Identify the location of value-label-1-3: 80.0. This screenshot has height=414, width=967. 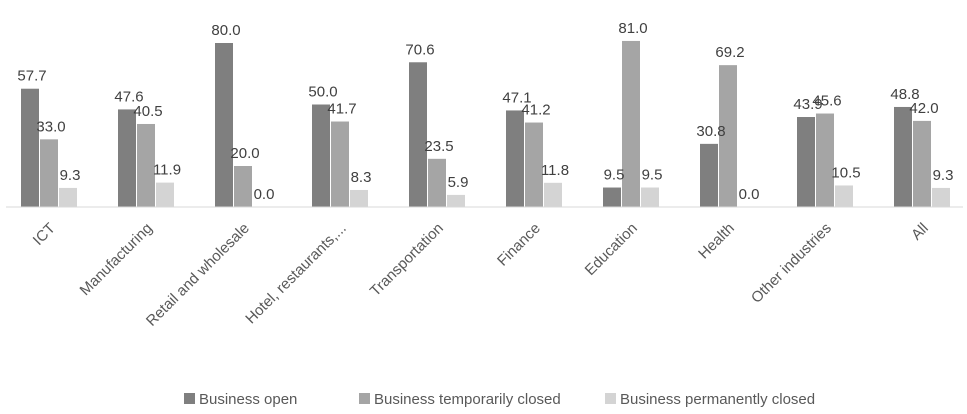
(225, 30).